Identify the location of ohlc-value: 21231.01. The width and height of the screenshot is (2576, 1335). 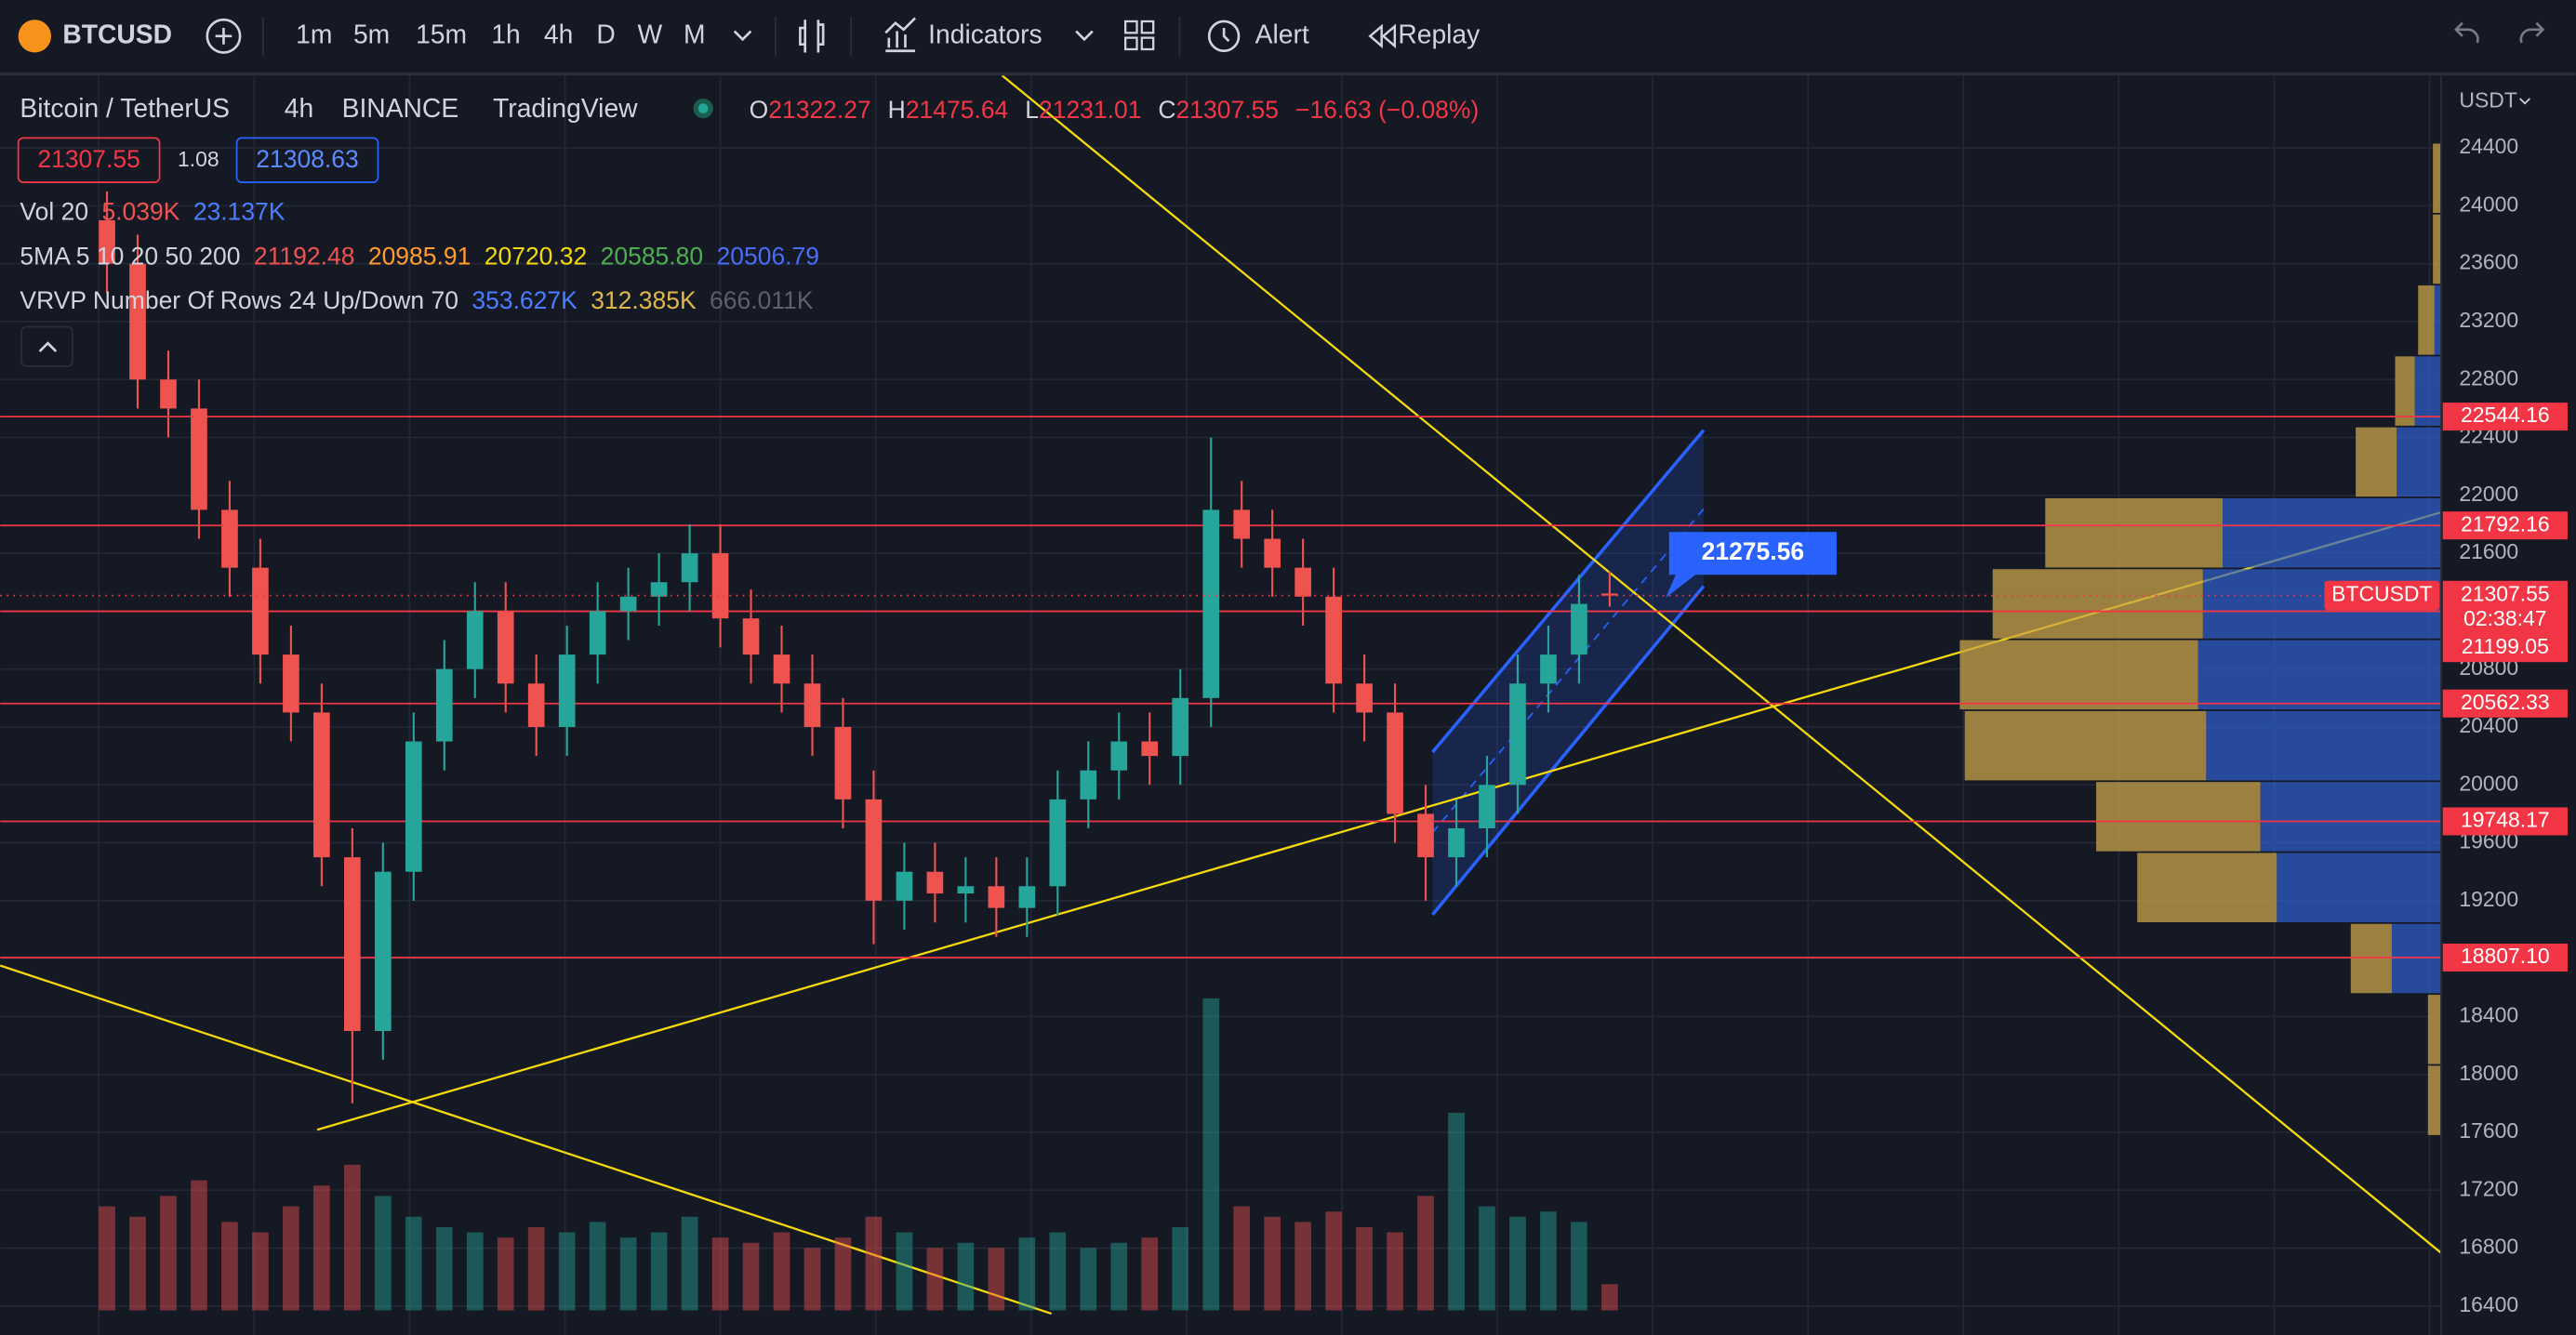
(1090, 110).